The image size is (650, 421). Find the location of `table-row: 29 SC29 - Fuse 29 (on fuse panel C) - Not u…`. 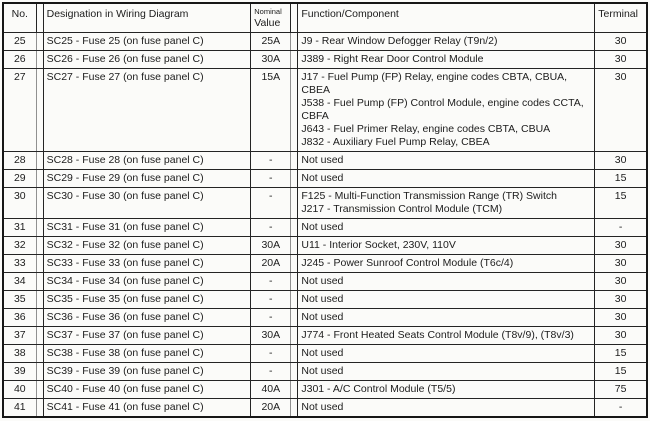

table-row: 29 SC29 - Fuse 29 (on fuse panel C) - Not u… is located at coordinates (325, 178).